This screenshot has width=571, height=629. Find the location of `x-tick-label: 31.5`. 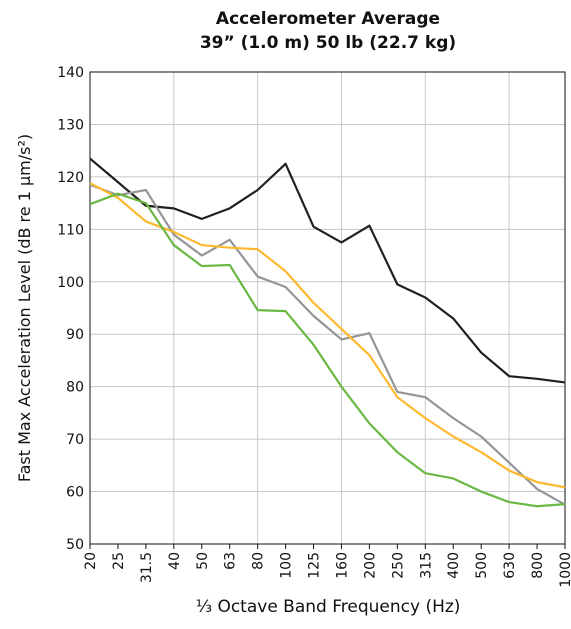

x-tick-label: 31.5 is located at coordinates (147, 567).